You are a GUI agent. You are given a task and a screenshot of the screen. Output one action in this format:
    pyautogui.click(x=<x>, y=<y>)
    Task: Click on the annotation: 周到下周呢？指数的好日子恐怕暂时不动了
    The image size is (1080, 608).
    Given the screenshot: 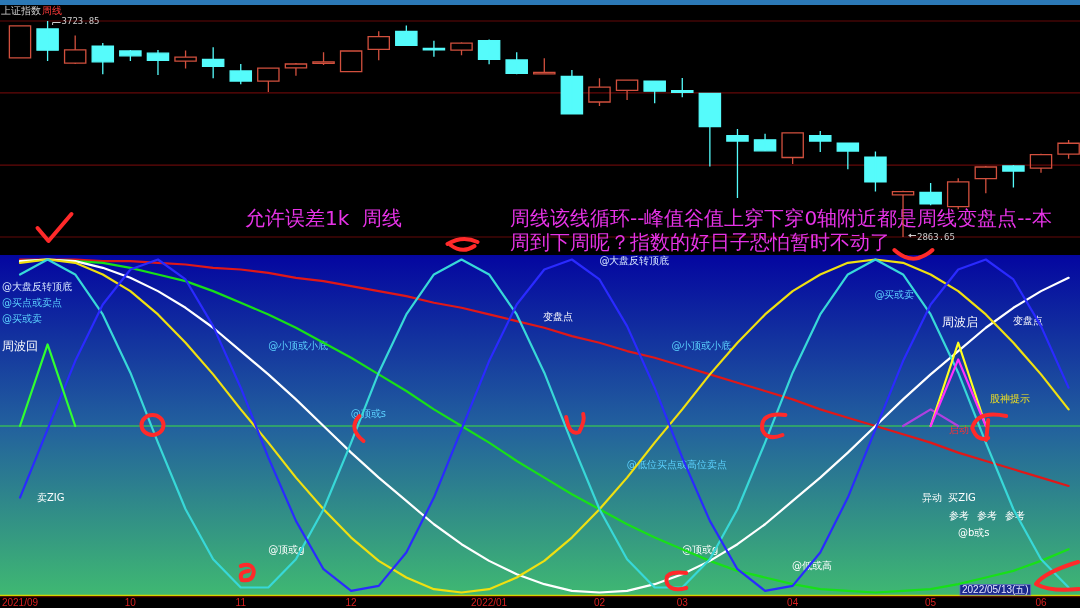 What is the action you would take?
    pyautogui.click(x=700, y=242)
    